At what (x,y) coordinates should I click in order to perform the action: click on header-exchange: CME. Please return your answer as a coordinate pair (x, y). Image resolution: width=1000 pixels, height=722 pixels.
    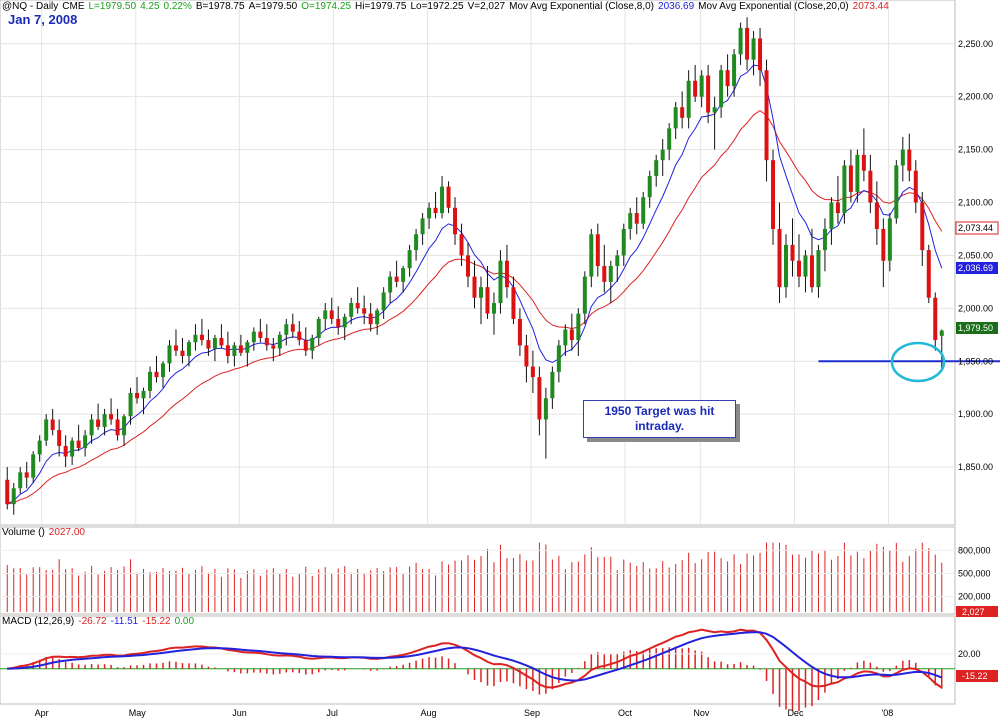
    Looking at the image, I should click on (73, 6).